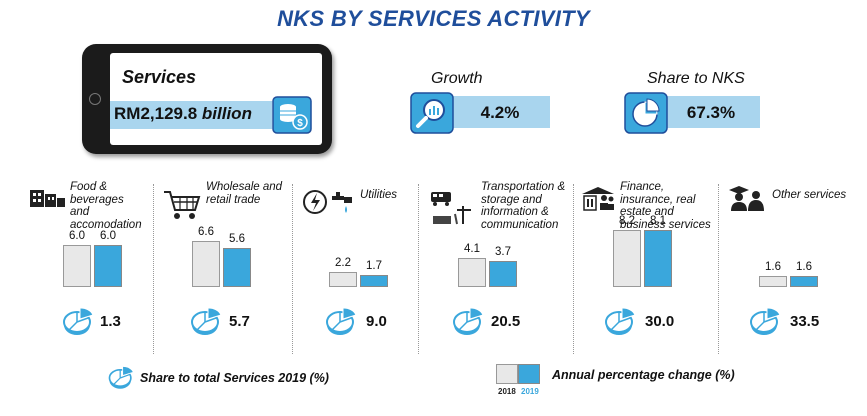 The image size is (867, 416). I want to click on share-value-other: 33.5, so click(805, 321).